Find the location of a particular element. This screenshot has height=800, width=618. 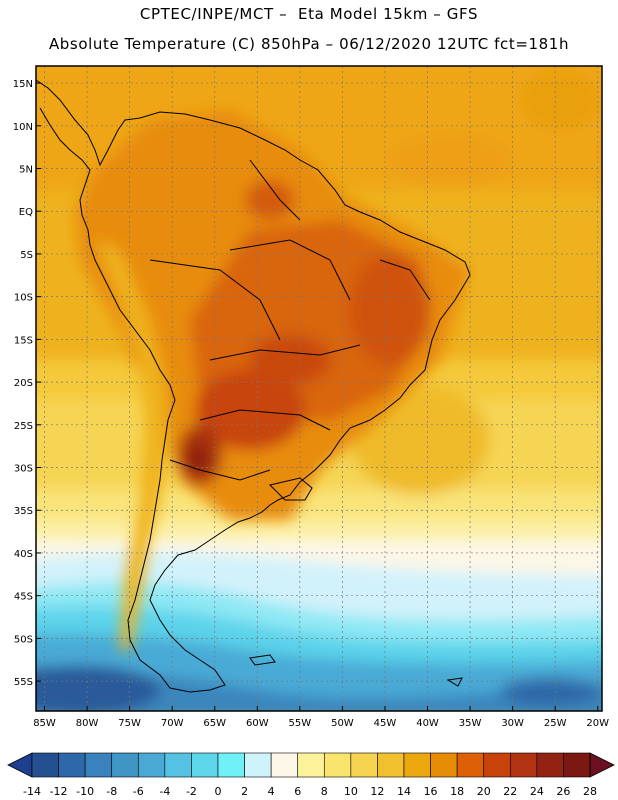

lon-label: 25W is located at coordinates (555, 723).